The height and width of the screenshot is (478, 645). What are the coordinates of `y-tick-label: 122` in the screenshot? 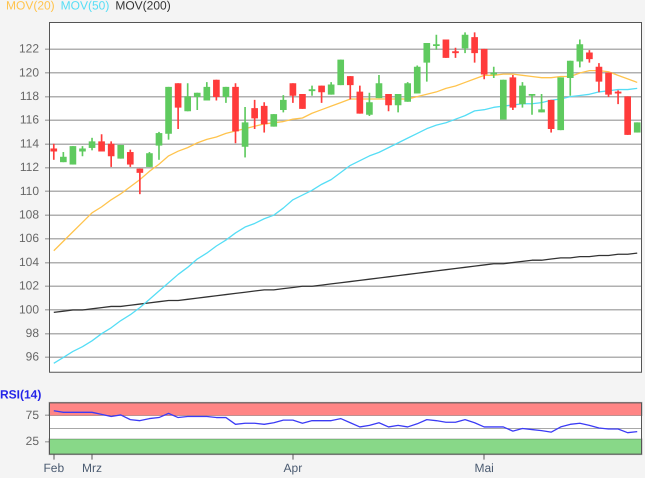 It's located at (29, 49).